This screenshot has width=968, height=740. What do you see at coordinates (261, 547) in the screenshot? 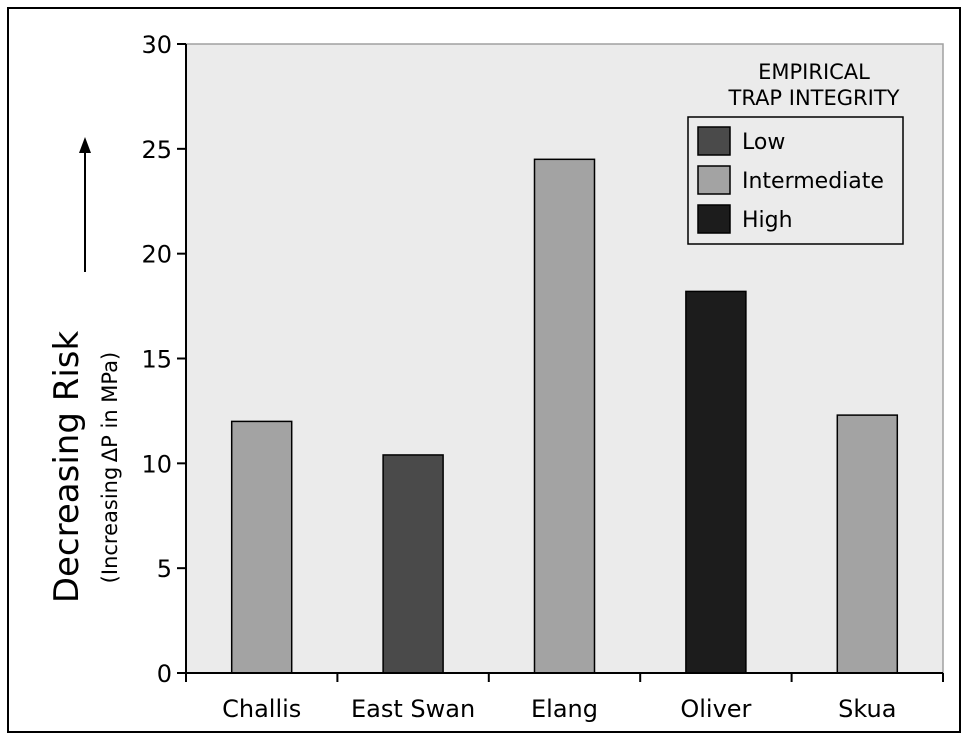
I see `bar-challis` at bounding box center [261, 547].